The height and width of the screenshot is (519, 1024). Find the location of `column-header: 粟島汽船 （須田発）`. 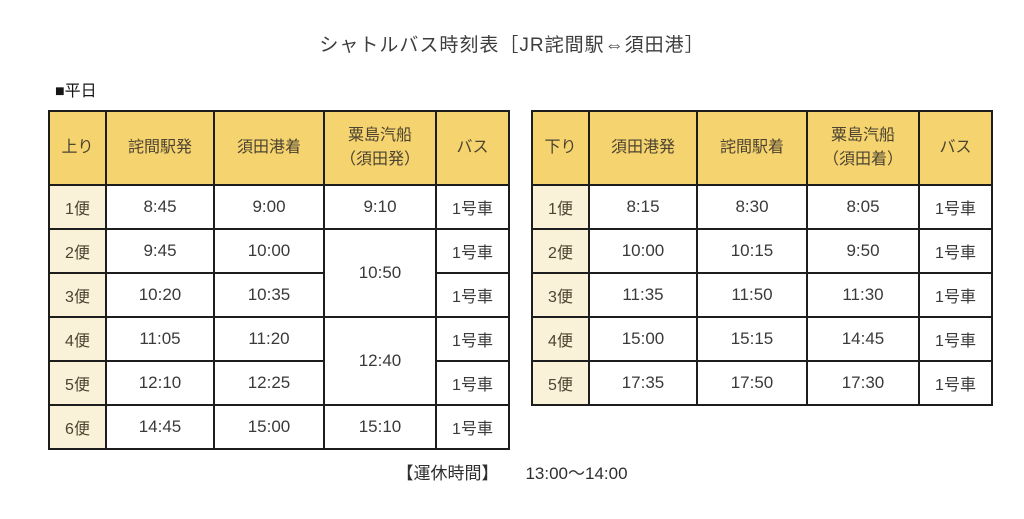

column-header: 粟島汽船 （須田発） is located at coordinates (380, 148).